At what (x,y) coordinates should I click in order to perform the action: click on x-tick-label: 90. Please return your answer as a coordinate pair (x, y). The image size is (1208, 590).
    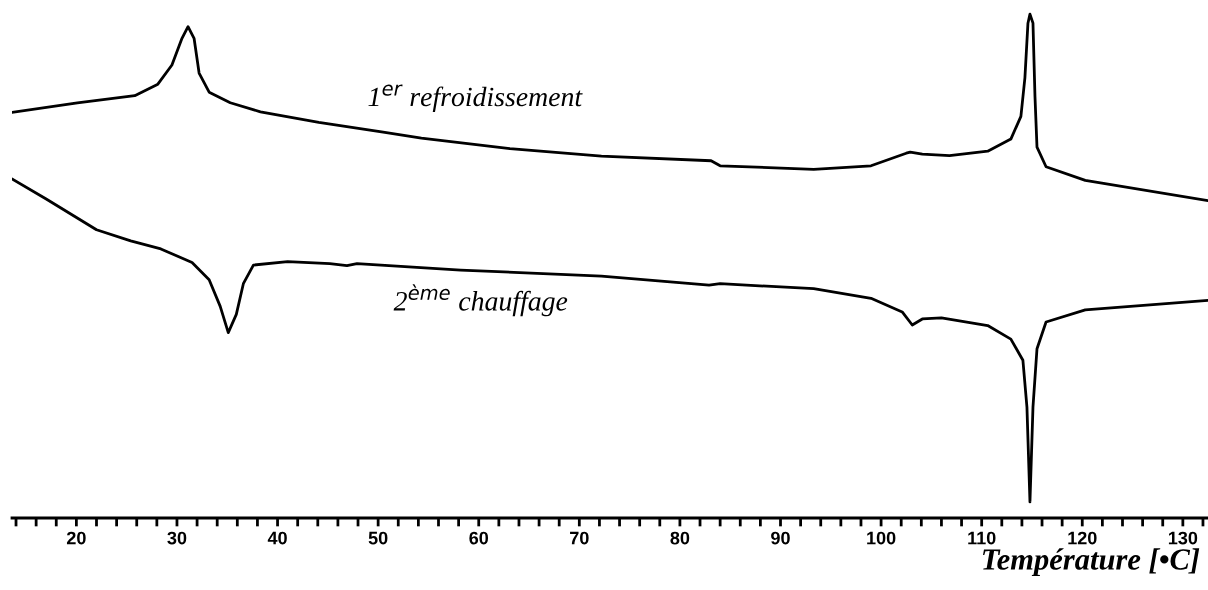
    Looking at the image, I should click on (780, 538).